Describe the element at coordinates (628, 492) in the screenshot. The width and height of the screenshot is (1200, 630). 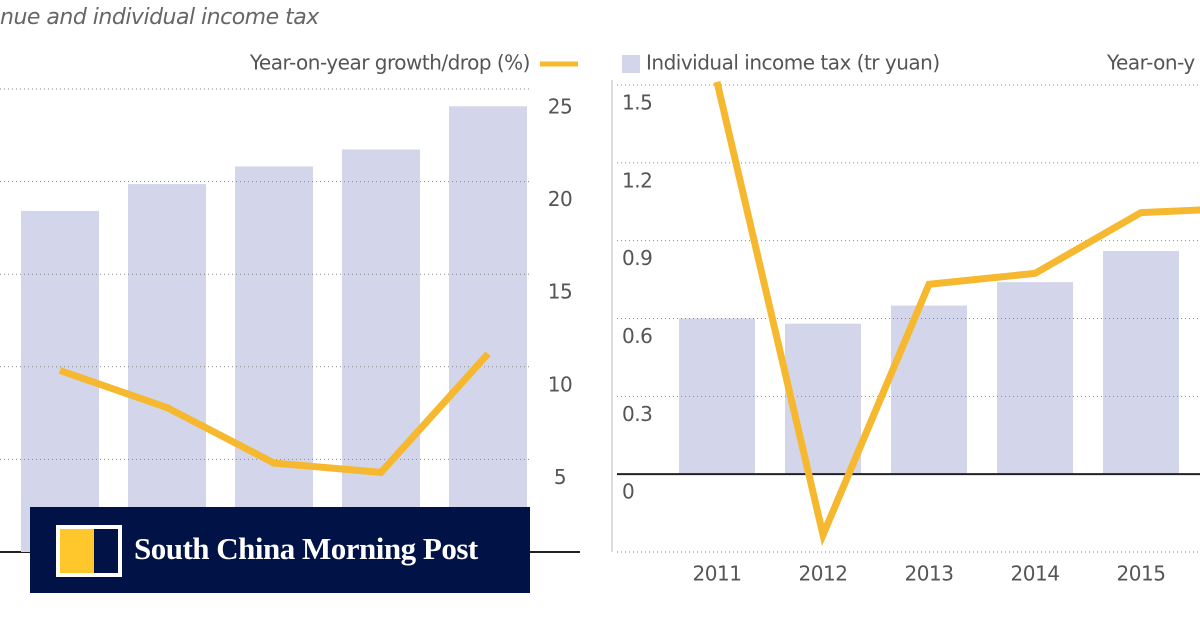
I see `y-tick-label: 0` at that location.